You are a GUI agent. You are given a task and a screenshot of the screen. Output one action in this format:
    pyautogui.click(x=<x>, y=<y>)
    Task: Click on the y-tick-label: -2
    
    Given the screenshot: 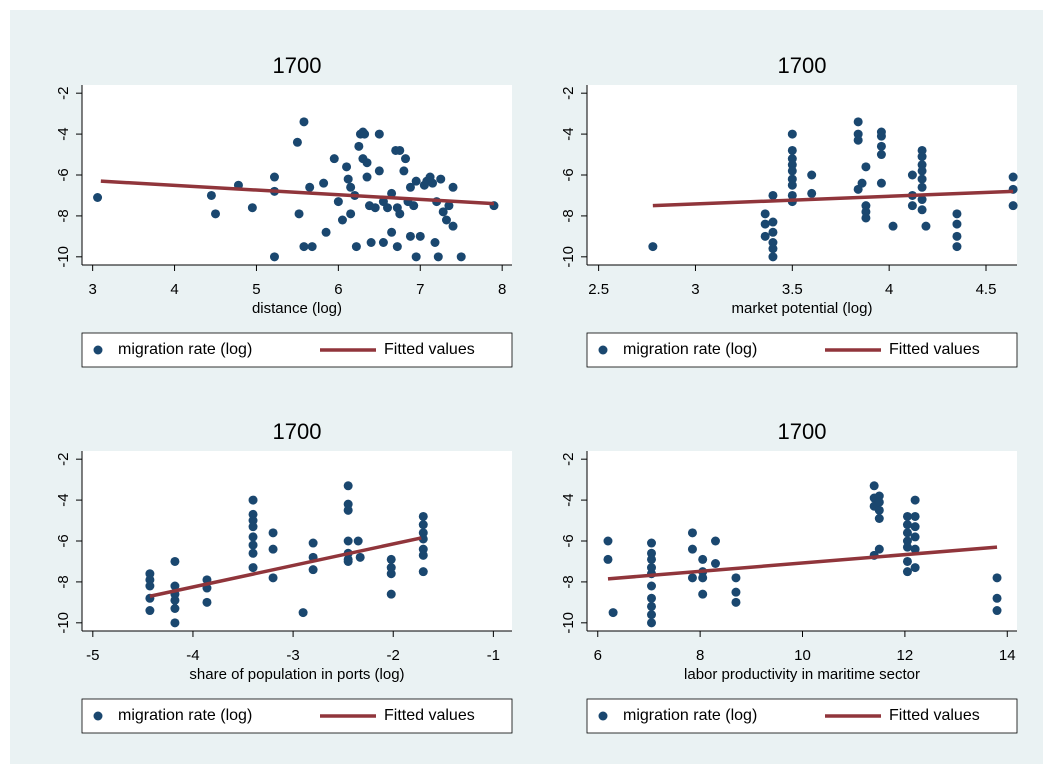 What is the action you would take?
    pyautogui.click(x=63, y=459)
    